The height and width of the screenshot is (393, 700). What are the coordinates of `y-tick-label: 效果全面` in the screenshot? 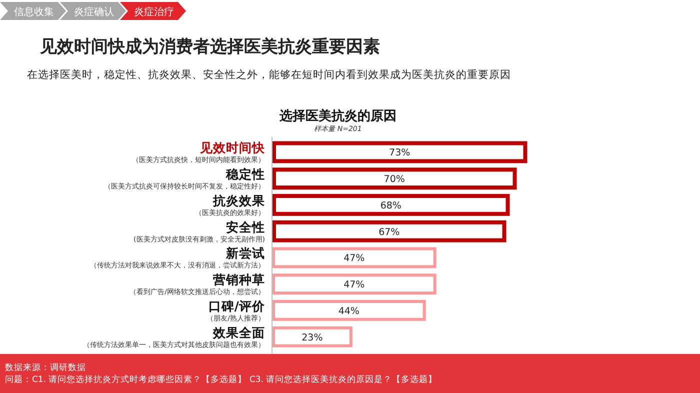 It's located at (238, 332).